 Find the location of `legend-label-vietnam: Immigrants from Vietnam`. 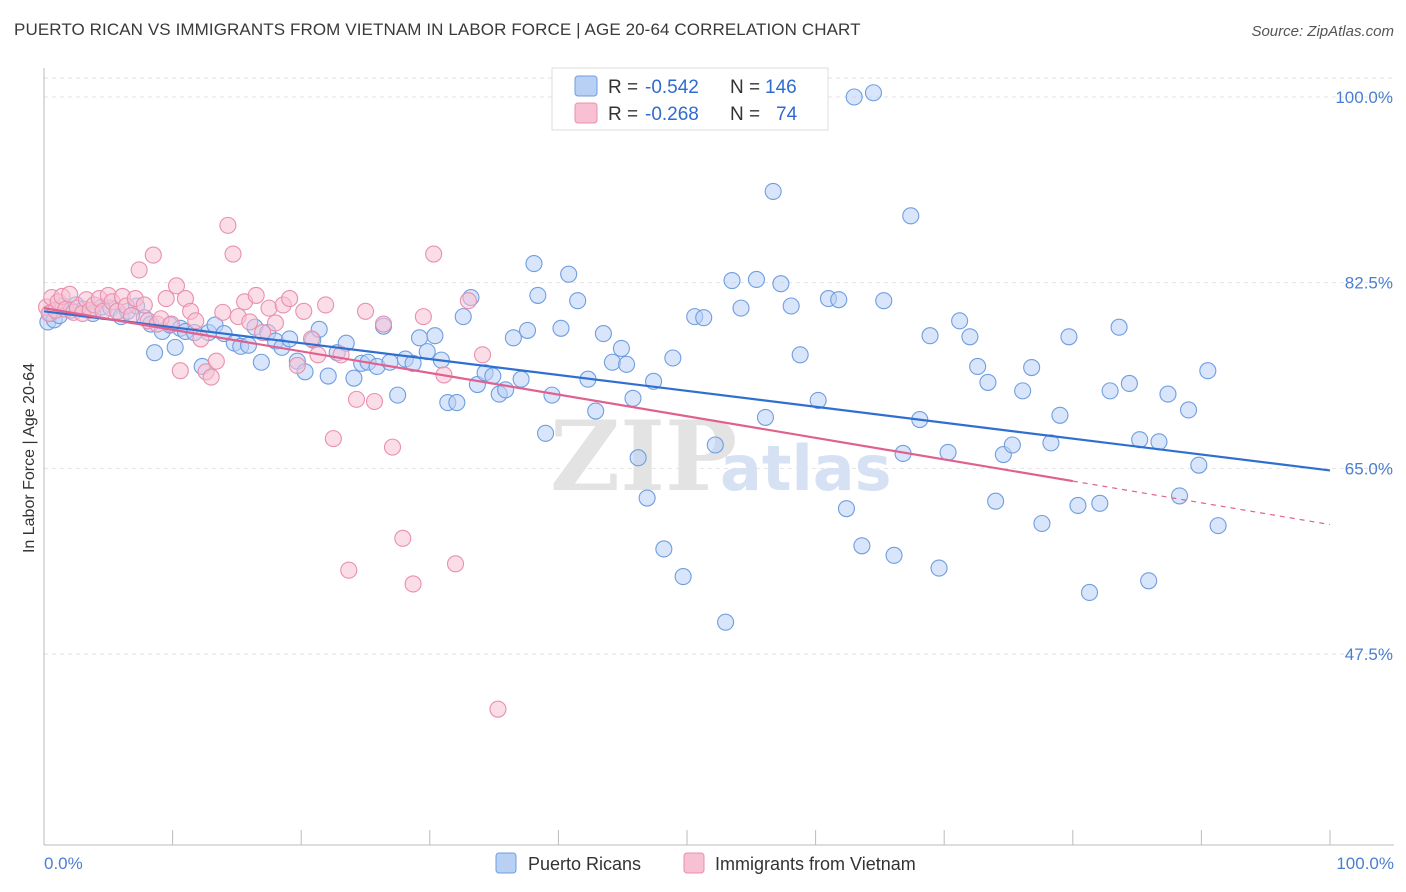

legend-label-vietnam: Immigrants from Vietnam is located at coordinates (815, 864).